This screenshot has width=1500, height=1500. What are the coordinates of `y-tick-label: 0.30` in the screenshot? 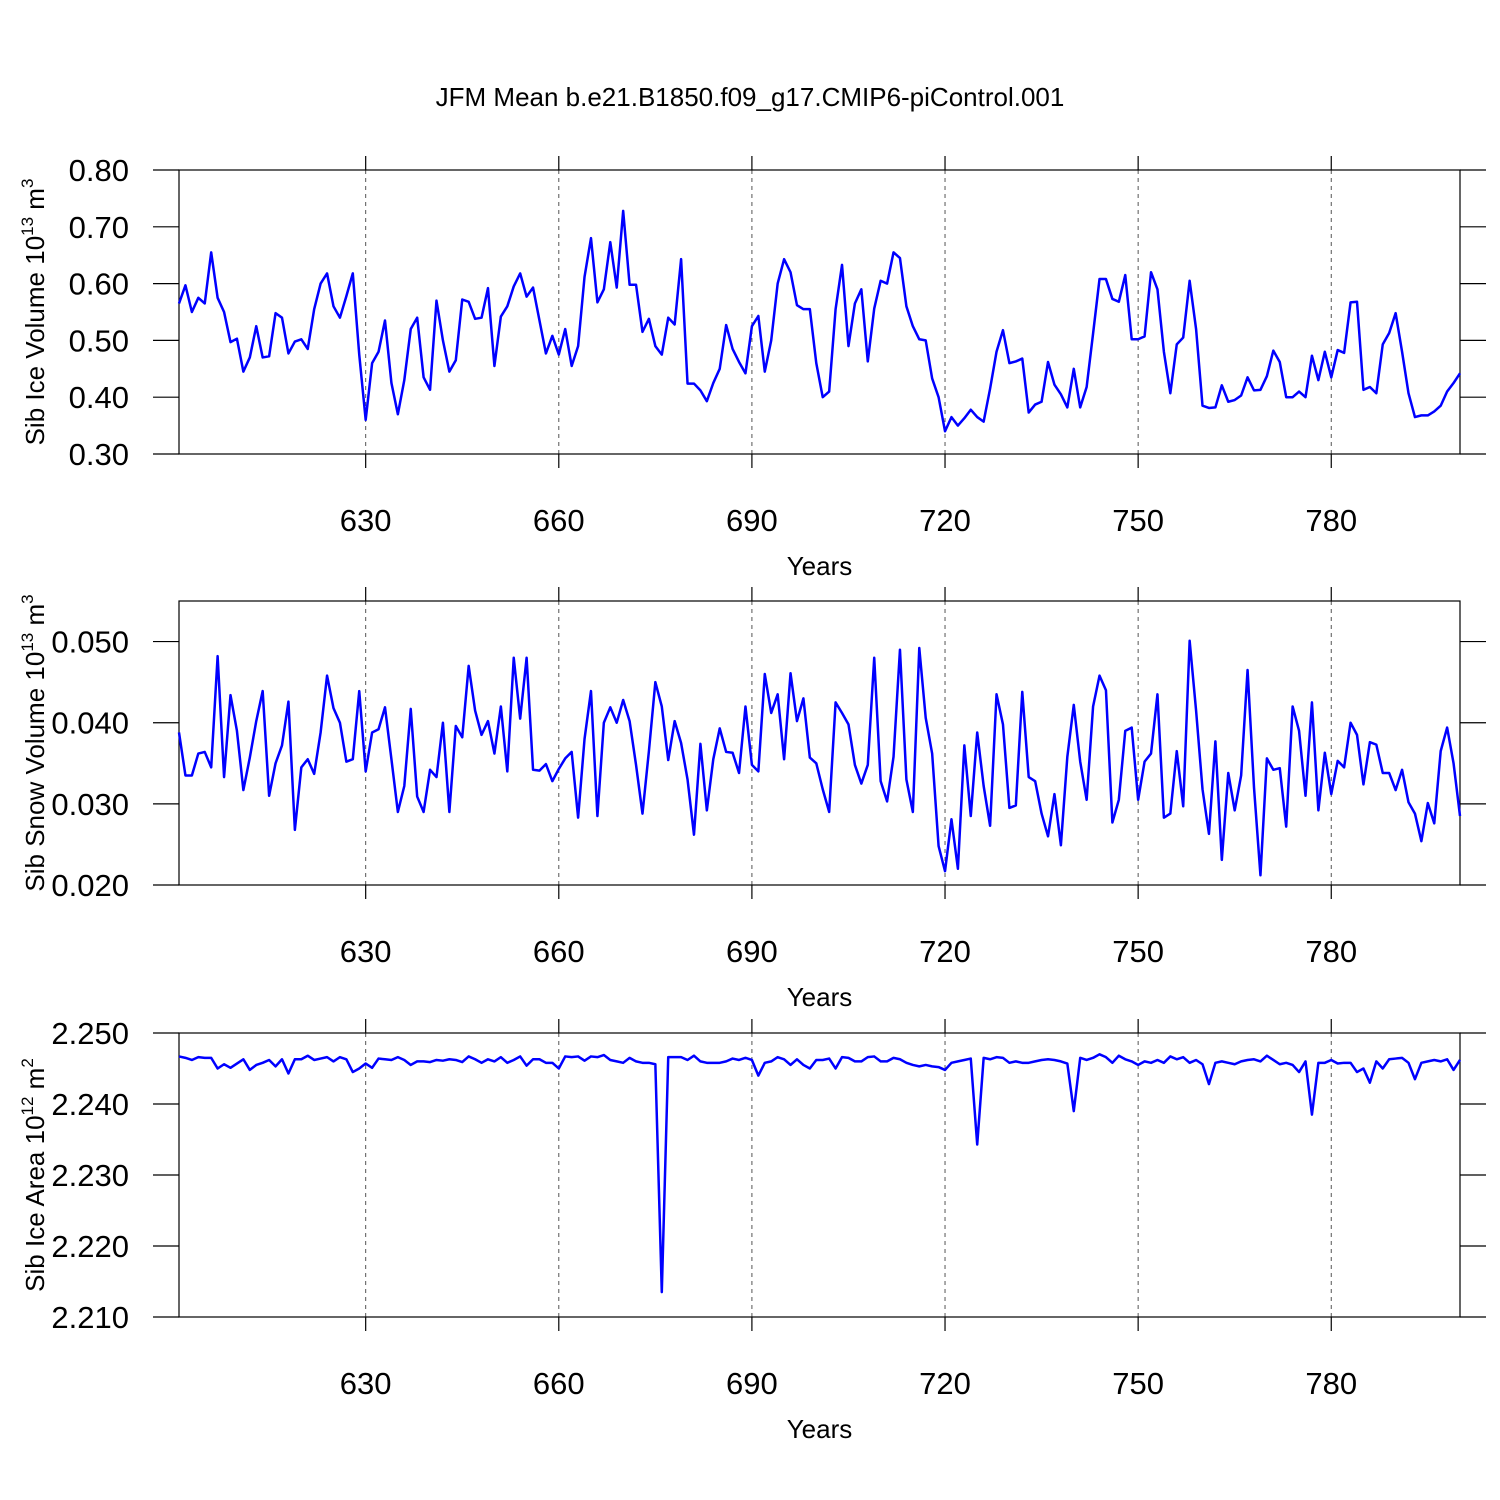 It's located at (99, 454).